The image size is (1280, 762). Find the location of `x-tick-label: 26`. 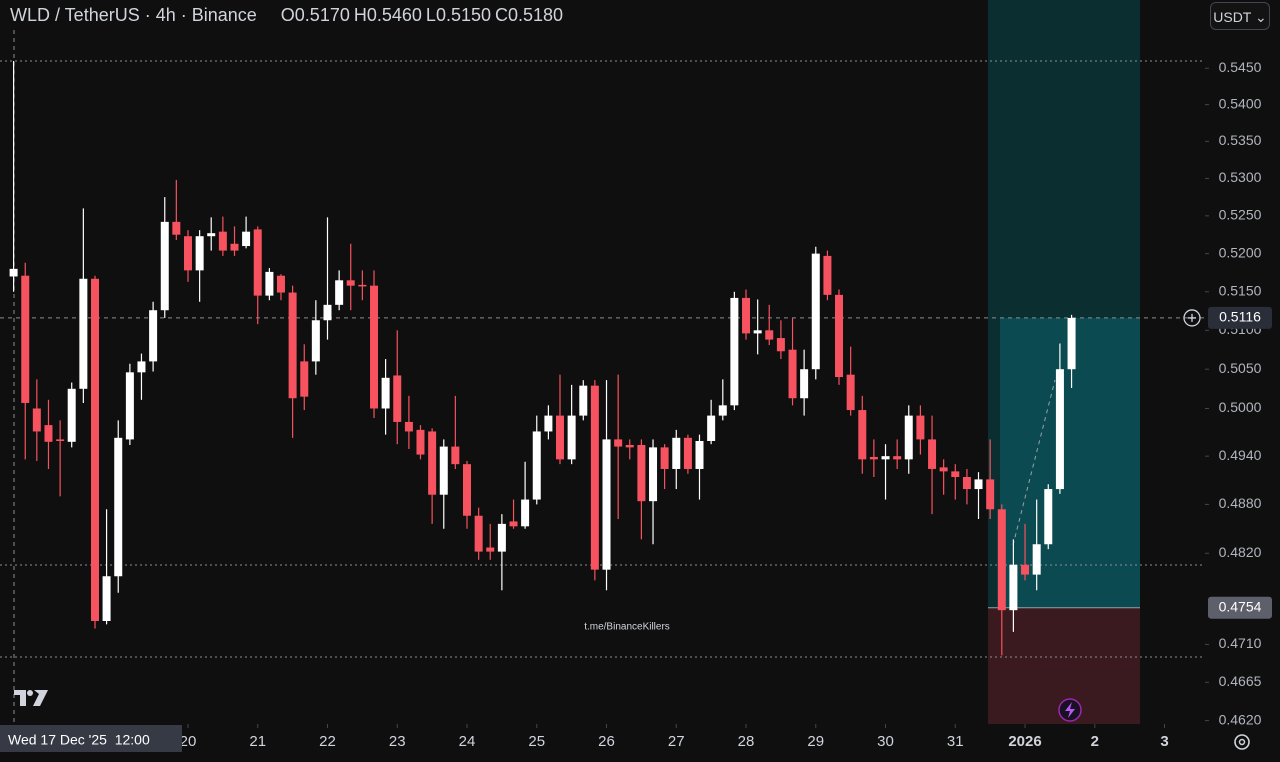

x-tick-label: 26 is located at coordinates (606, 741).